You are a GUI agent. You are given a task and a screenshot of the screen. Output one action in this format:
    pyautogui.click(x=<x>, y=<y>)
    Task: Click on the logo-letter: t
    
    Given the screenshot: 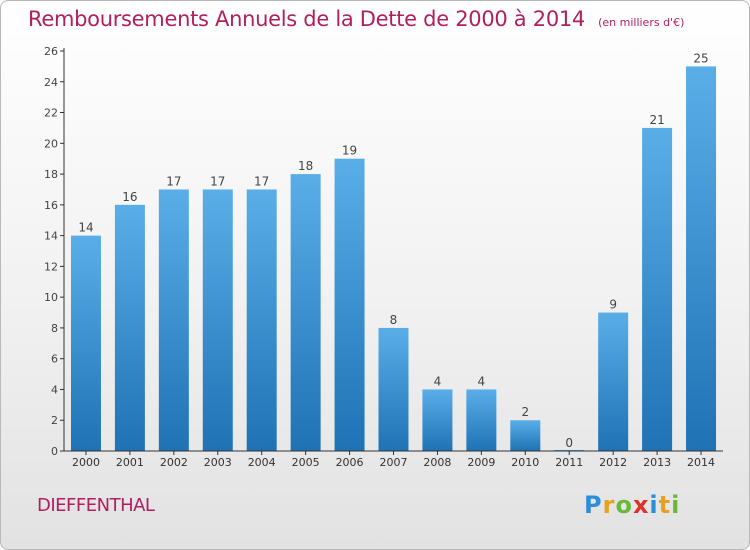 What is the action you would take?
    pyautogui.click(x=665, y=505)
    